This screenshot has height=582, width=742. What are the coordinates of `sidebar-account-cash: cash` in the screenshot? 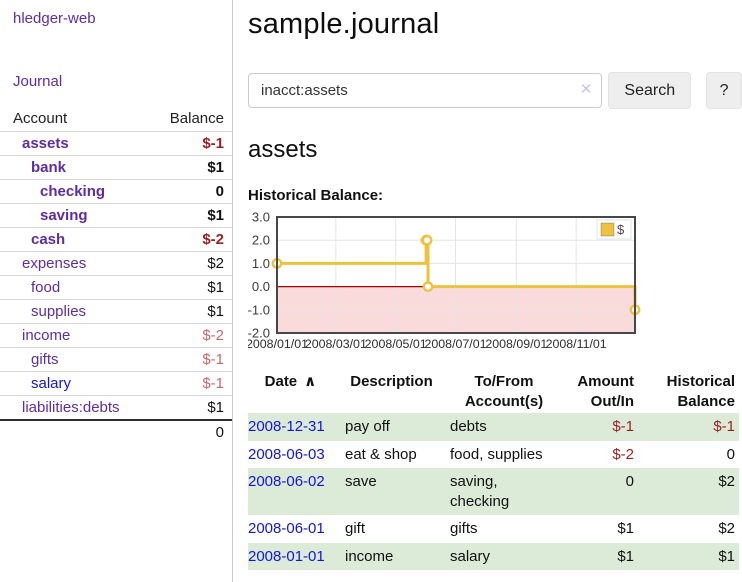 It's located at (48, 239).